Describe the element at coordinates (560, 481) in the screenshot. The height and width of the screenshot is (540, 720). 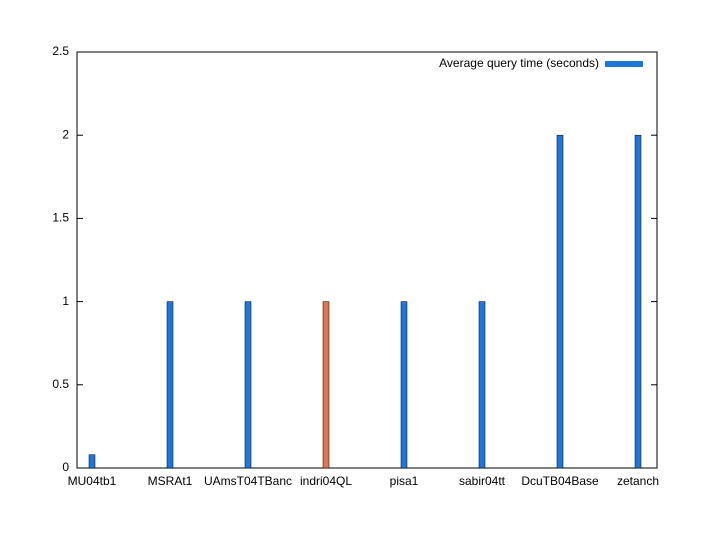
I see `x-tick-label: DcuTB04Base` at that location.